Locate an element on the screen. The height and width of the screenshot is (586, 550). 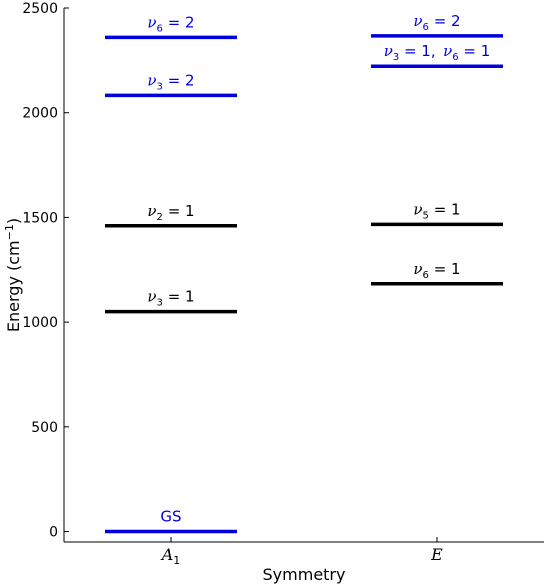
energy-level-label: ν5 = 1 is located at coordinates (436, 210).